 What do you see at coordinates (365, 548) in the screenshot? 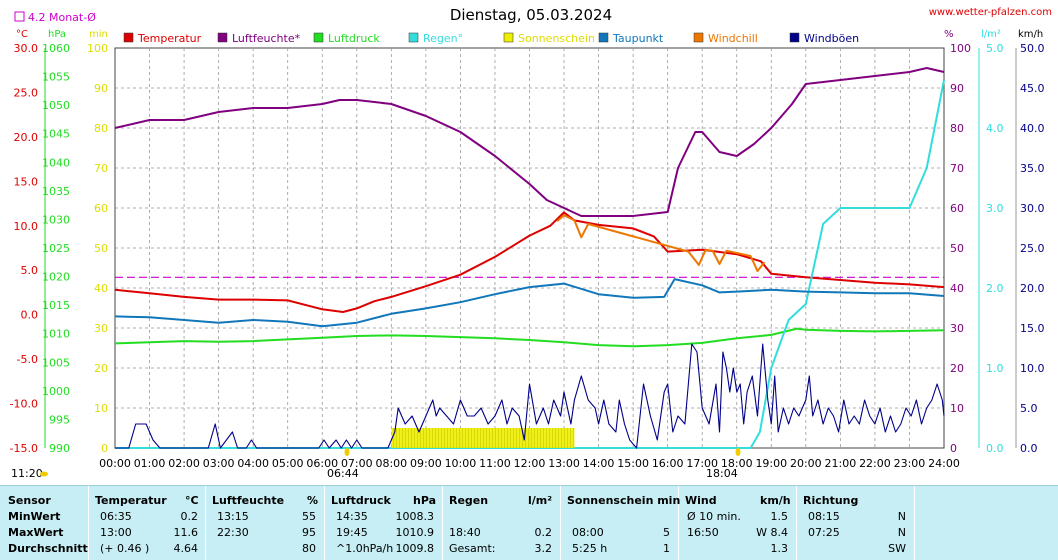
I see `stat-p-time: ^1.0hPa/h` at bounding box center [365, 548].